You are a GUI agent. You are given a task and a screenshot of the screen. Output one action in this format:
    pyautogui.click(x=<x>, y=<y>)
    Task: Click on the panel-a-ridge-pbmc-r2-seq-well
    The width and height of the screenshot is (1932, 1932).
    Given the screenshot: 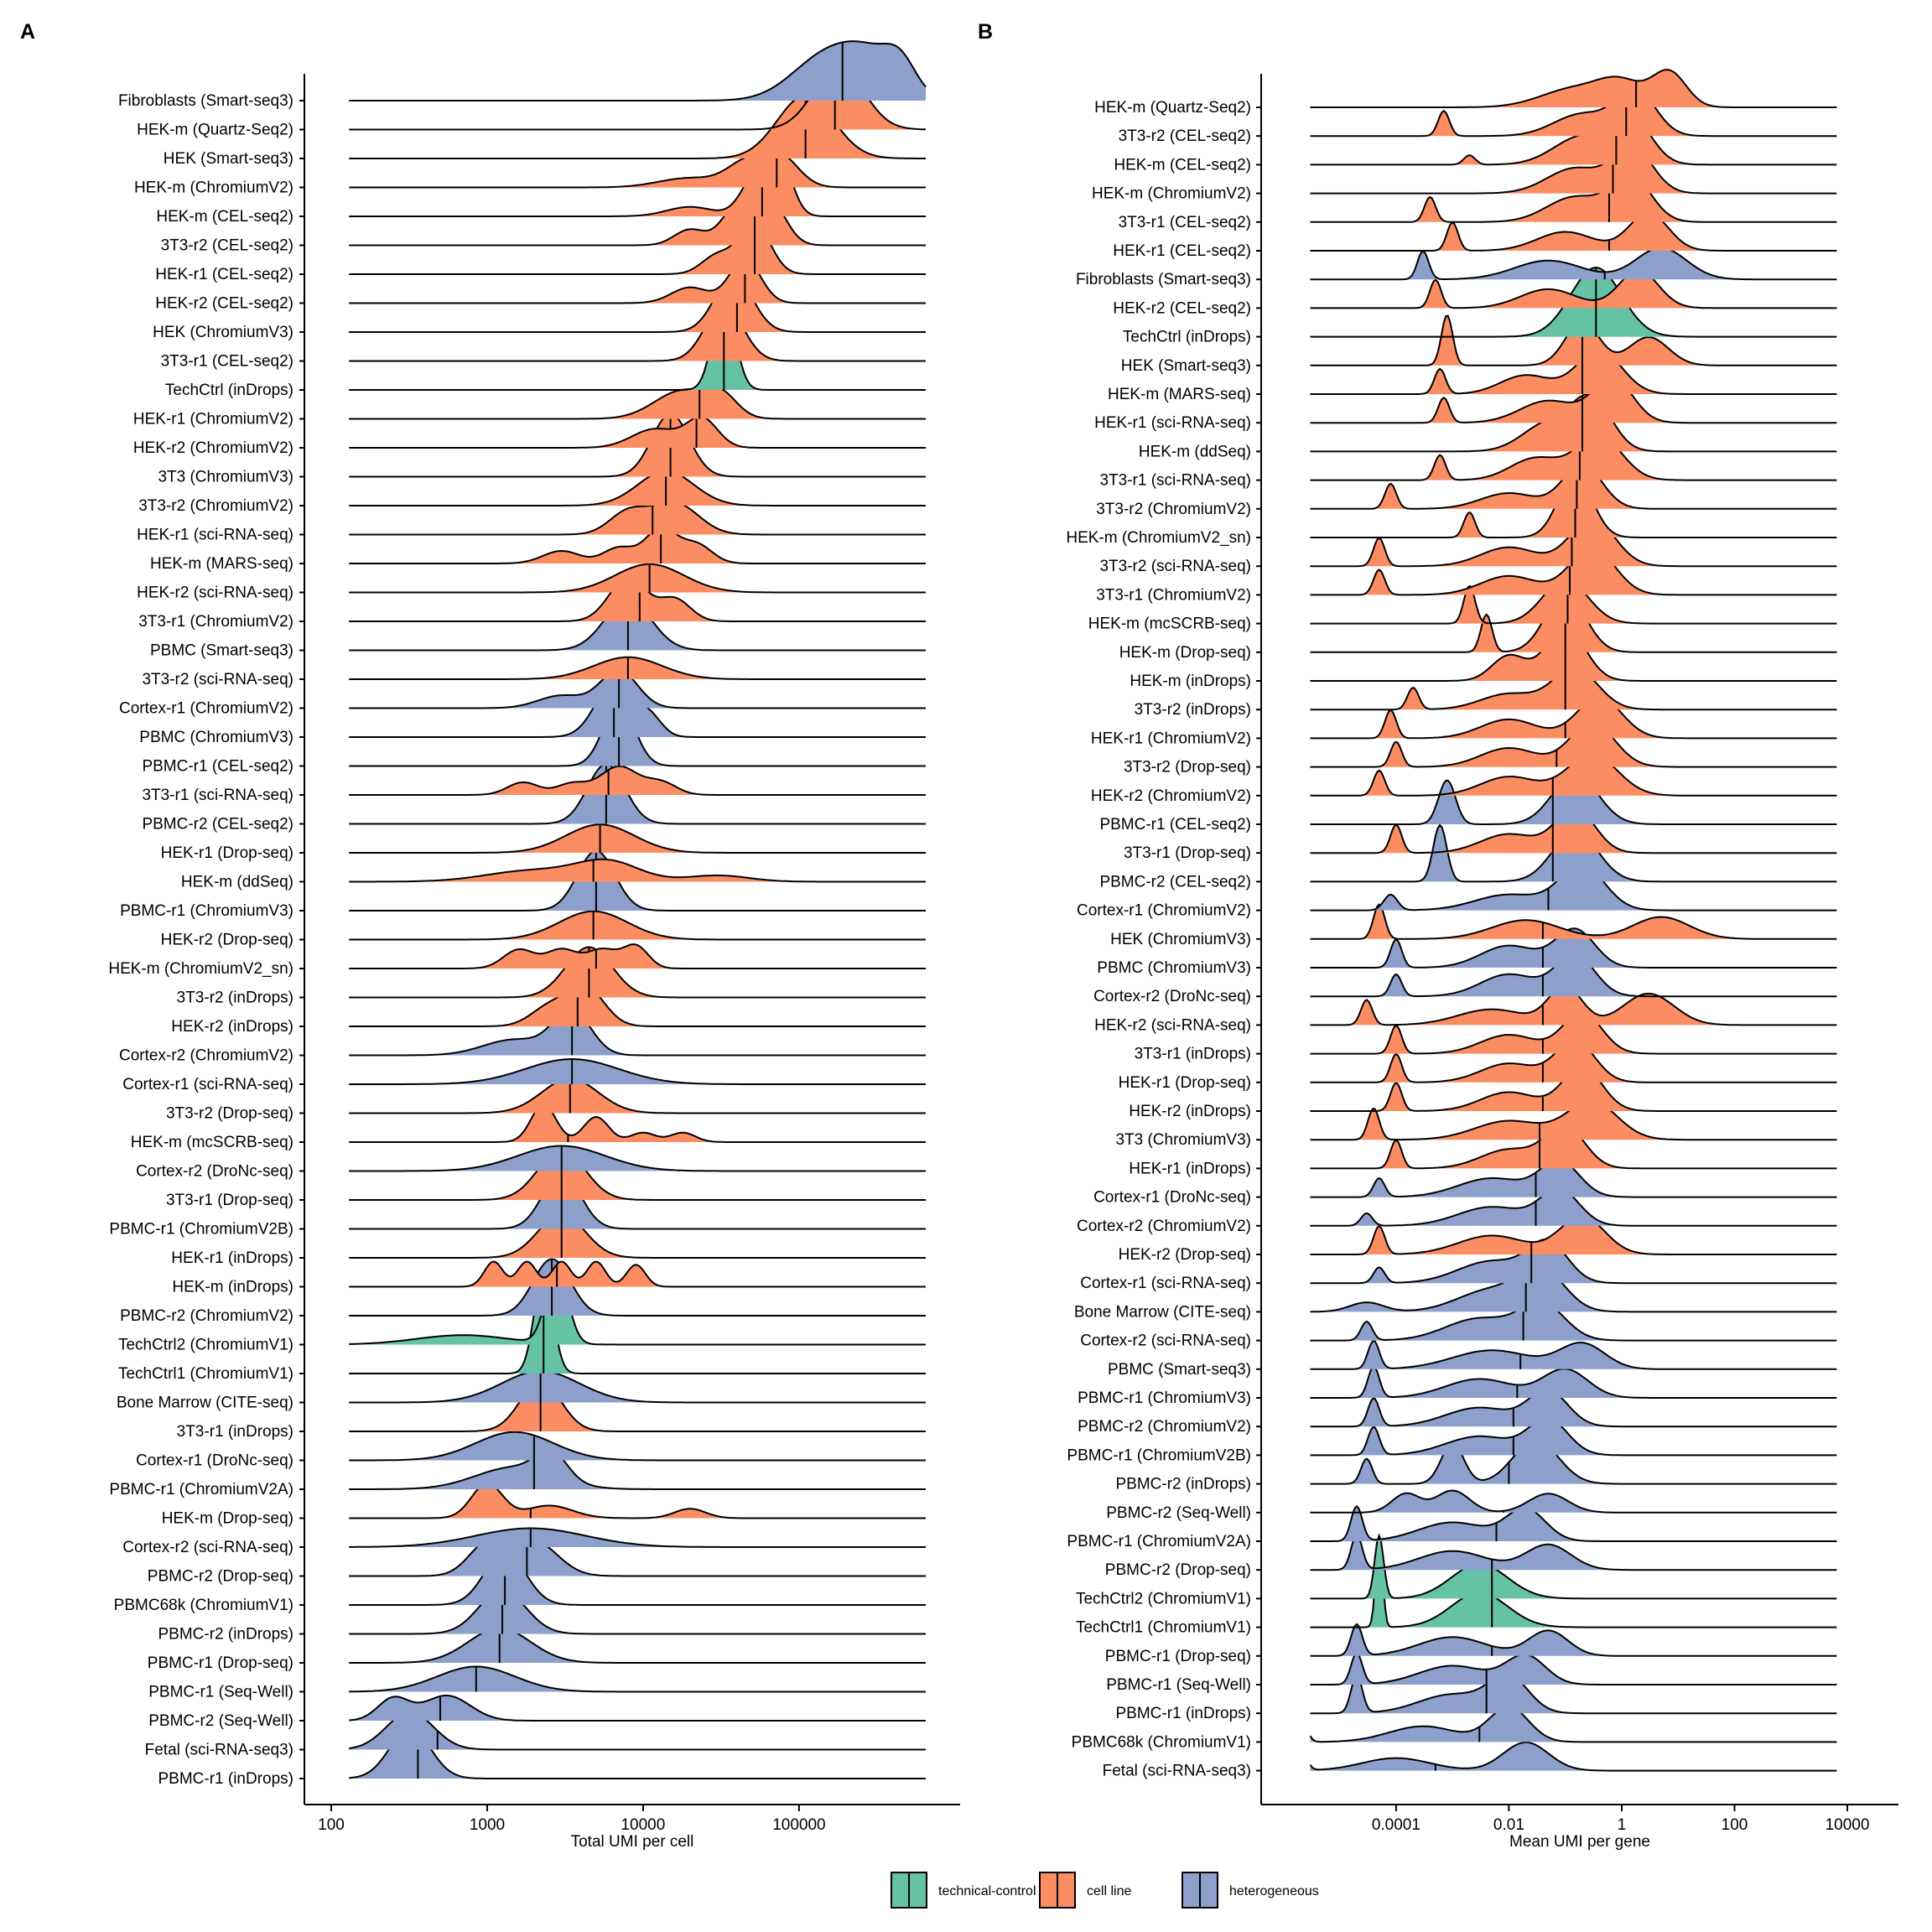 What is the action you would take?
    pyautogui.click(x=637, y=1708)
    